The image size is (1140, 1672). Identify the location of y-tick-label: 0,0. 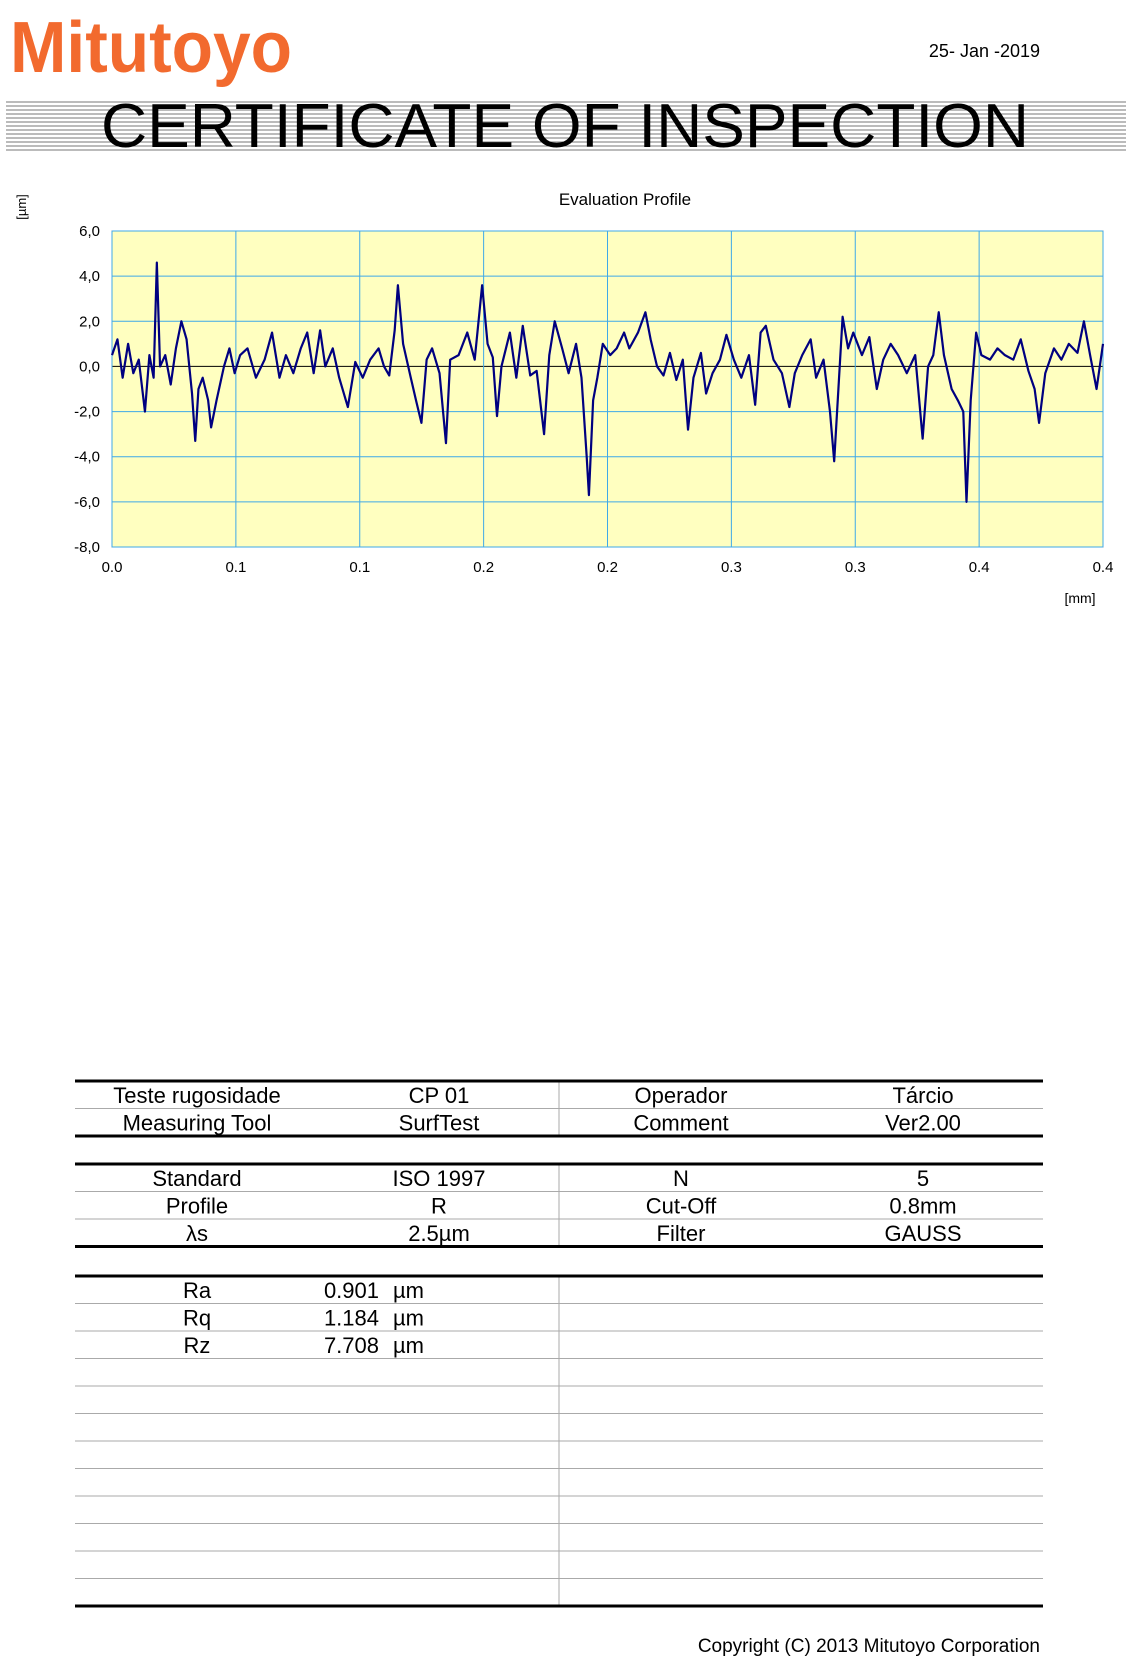
(89, 366).